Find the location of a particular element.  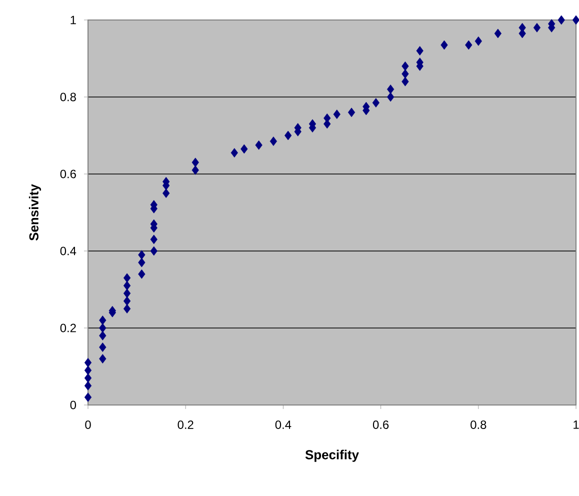

y-tick-label: 0.6 is located at coordinates (68, 174).